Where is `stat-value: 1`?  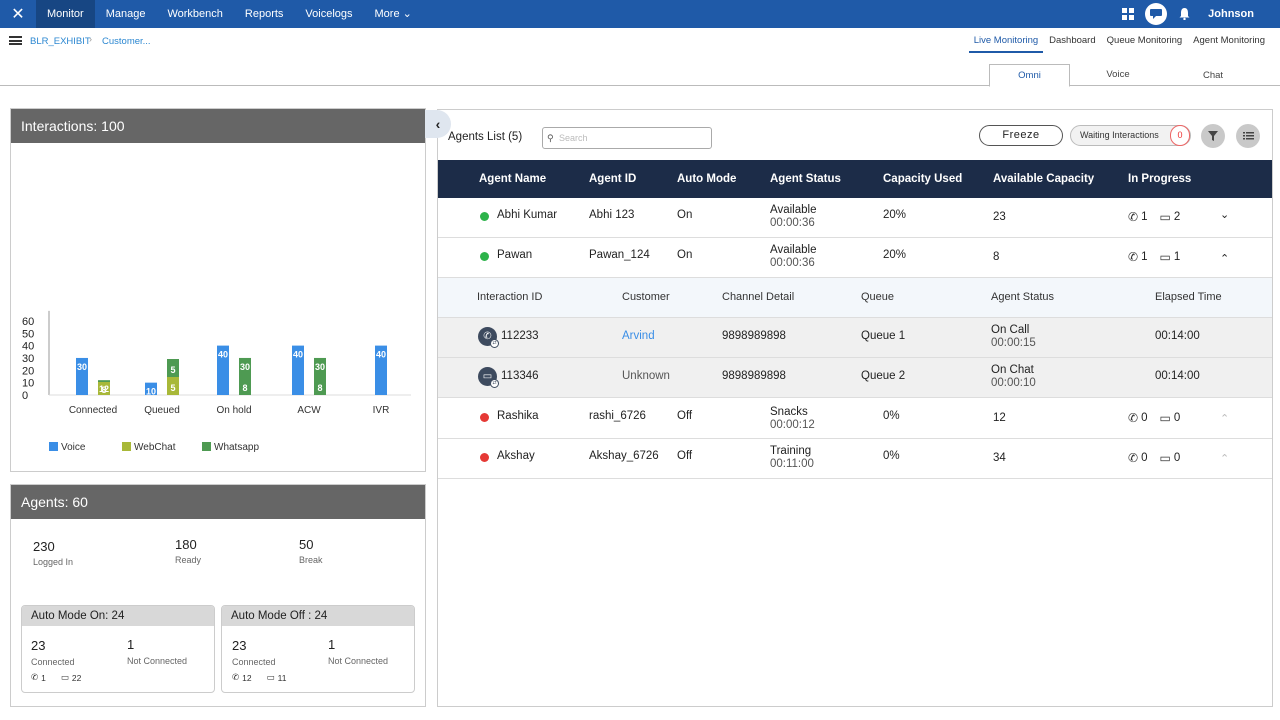 stat-value: 1 is located at coordinates (332, 644).